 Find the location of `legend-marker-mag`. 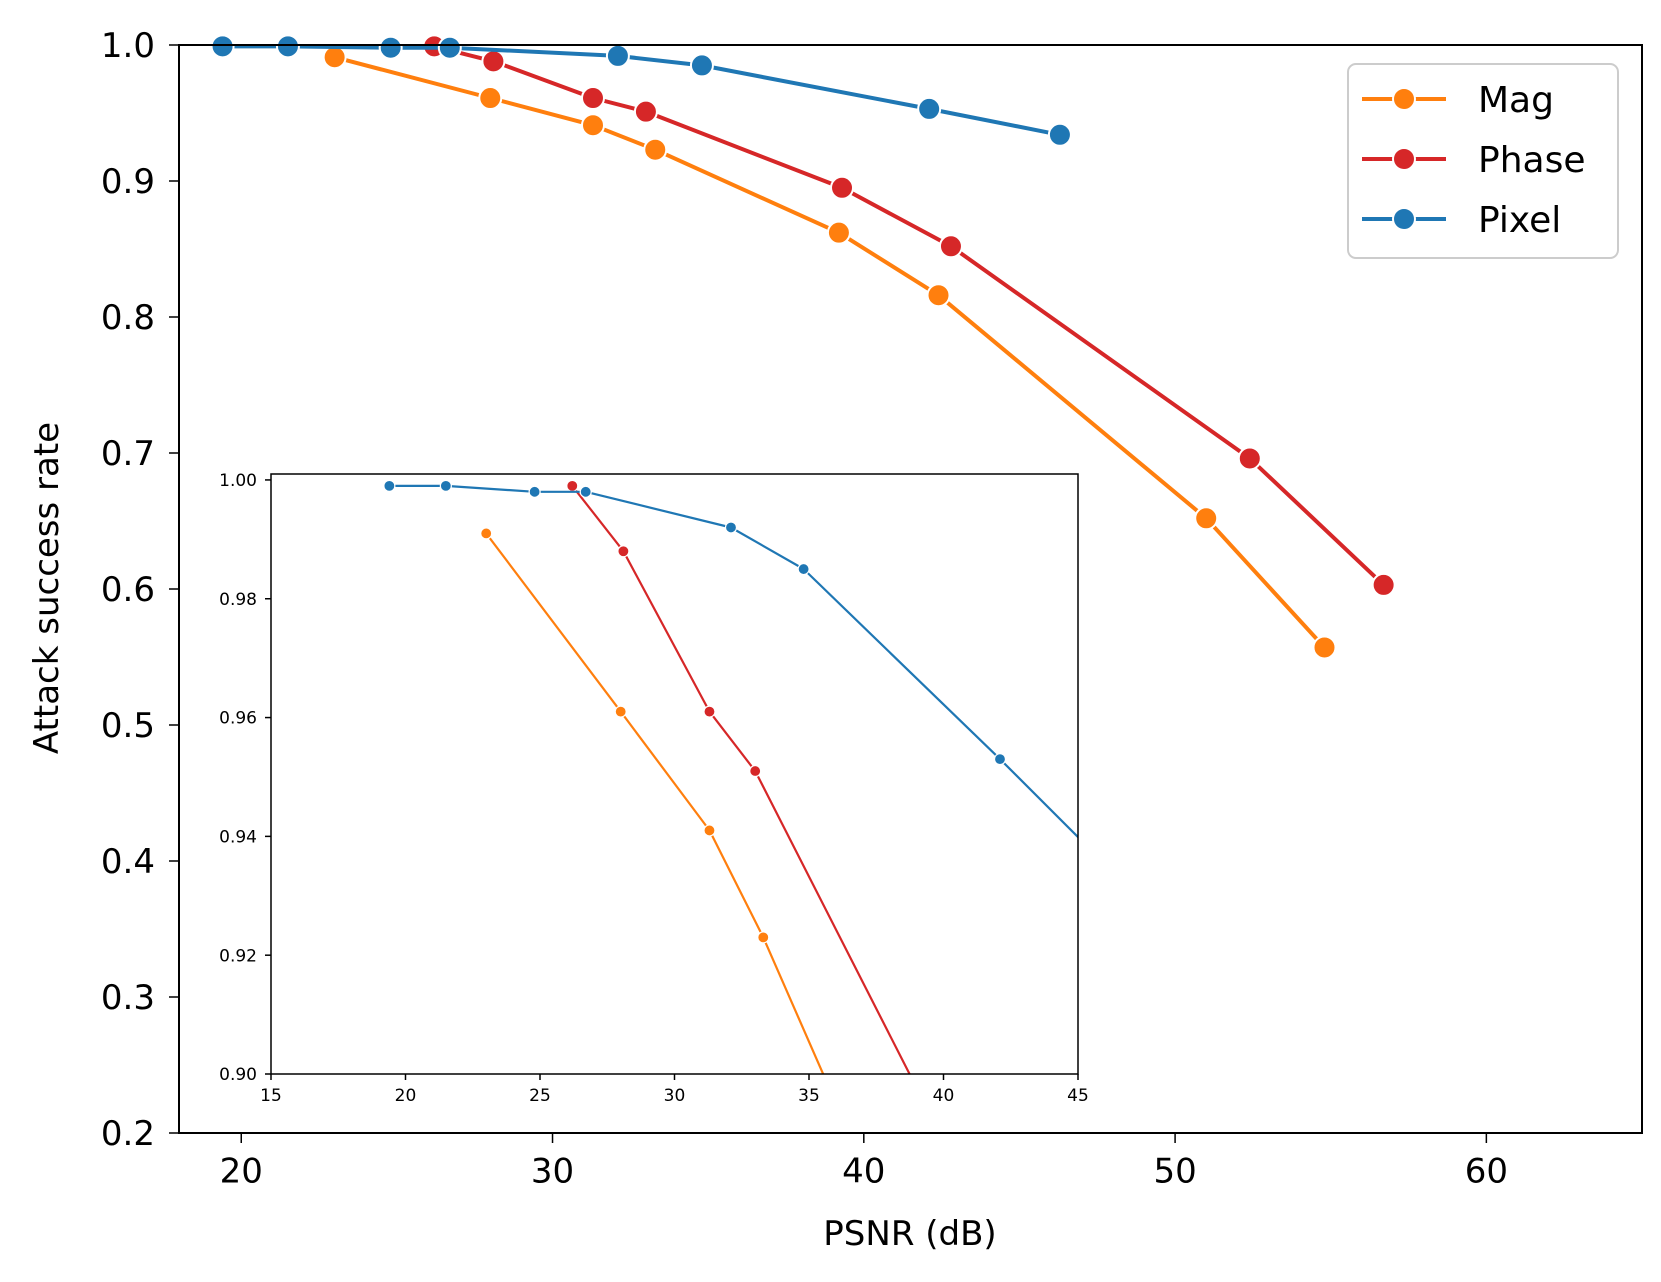

legend-marker-mag is located at coordinates (1404, 99).